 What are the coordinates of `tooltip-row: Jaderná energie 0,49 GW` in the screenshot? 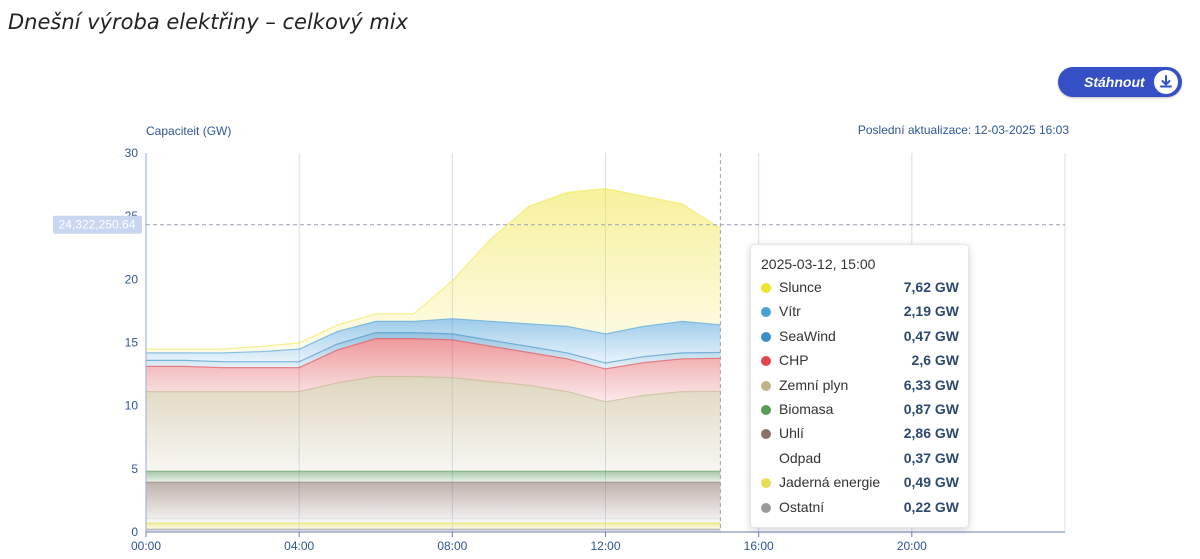 It's located at (860, 484).